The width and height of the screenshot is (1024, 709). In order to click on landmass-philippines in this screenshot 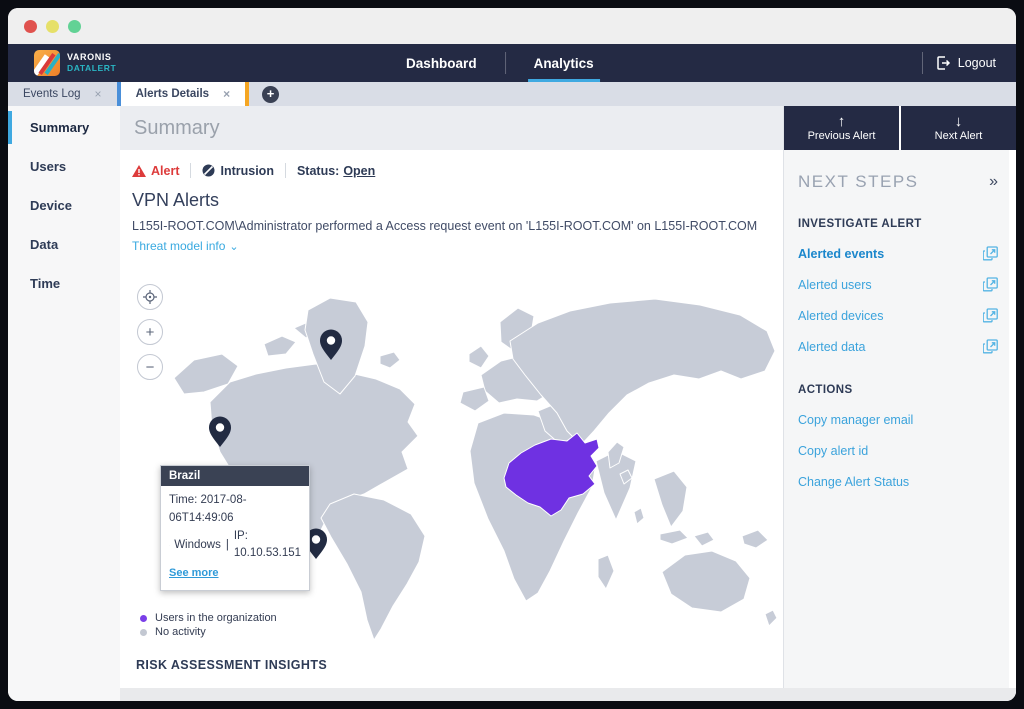, I will do `click(639, 516)`.